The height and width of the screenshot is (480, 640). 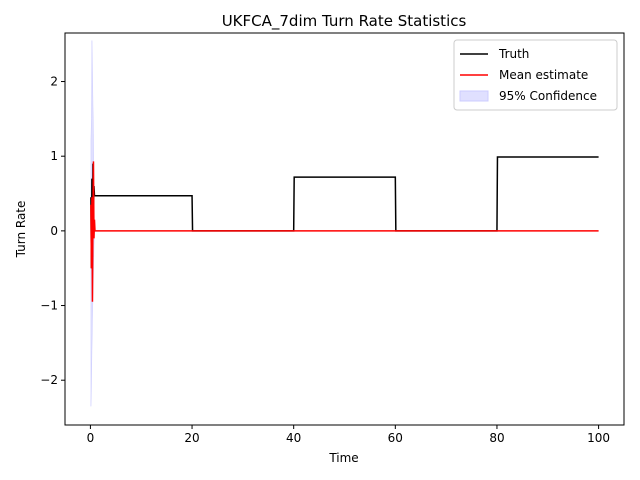 What do you see at coordinates (395, 438) in the screenshot?
I see `x-tick-label: 60` at bounding box center [395, 438].